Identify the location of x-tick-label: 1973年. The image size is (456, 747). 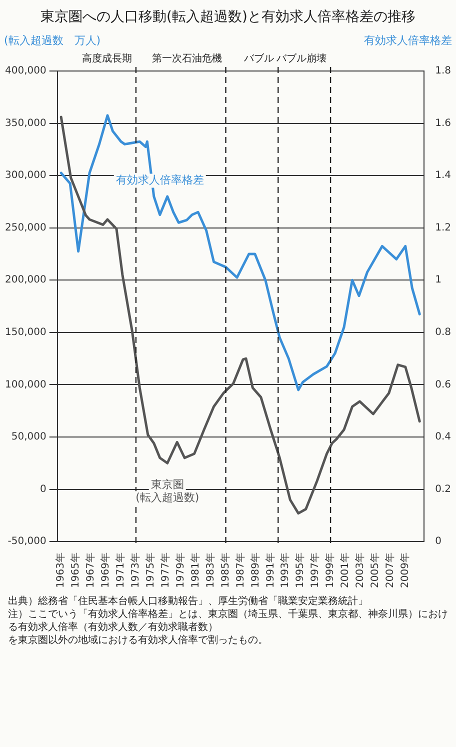
(136, 570).